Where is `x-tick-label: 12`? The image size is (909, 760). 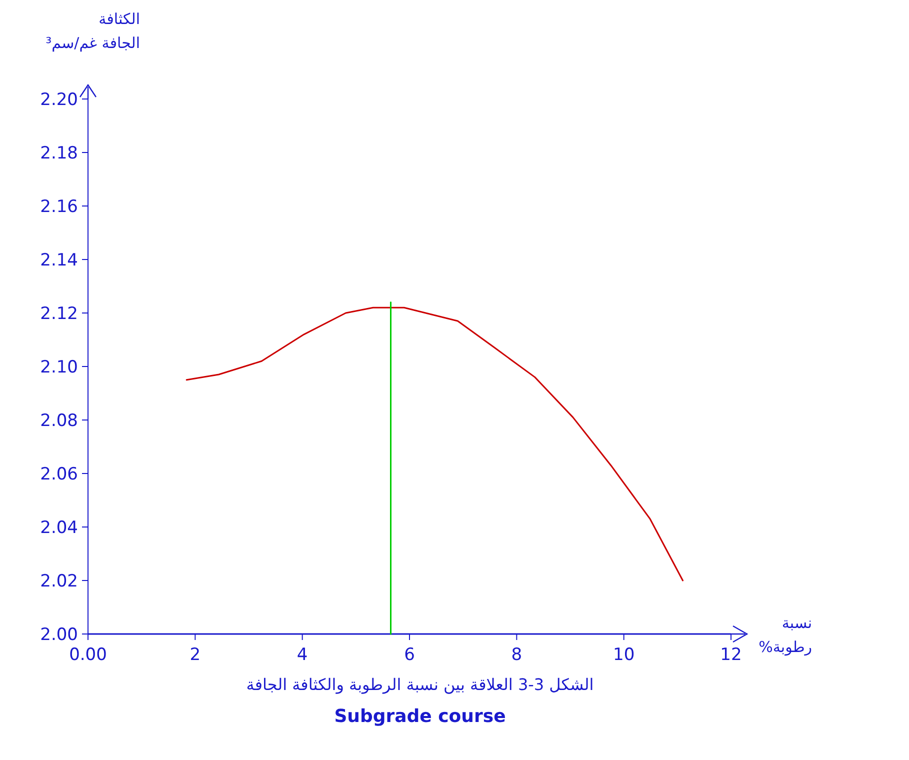 x-tick-label: 12 is located at coordinates (731, 655).